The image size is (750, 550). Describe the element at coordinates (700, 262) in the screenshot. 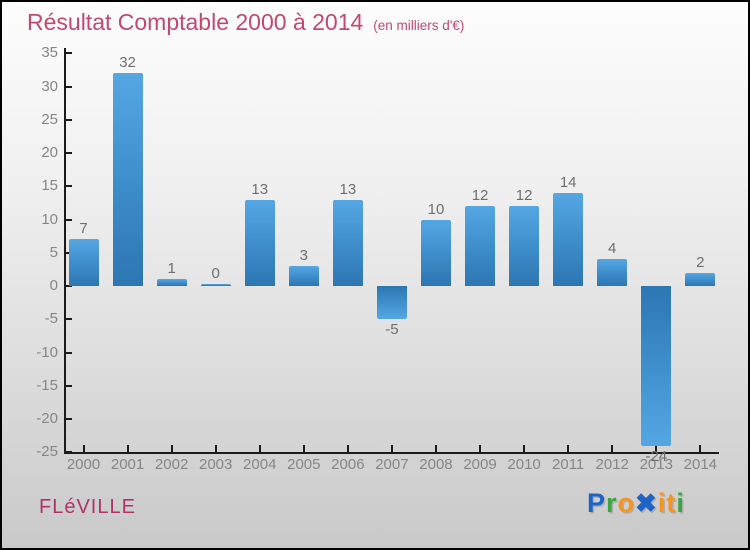

I see `bar-value-label: 2` at that location.